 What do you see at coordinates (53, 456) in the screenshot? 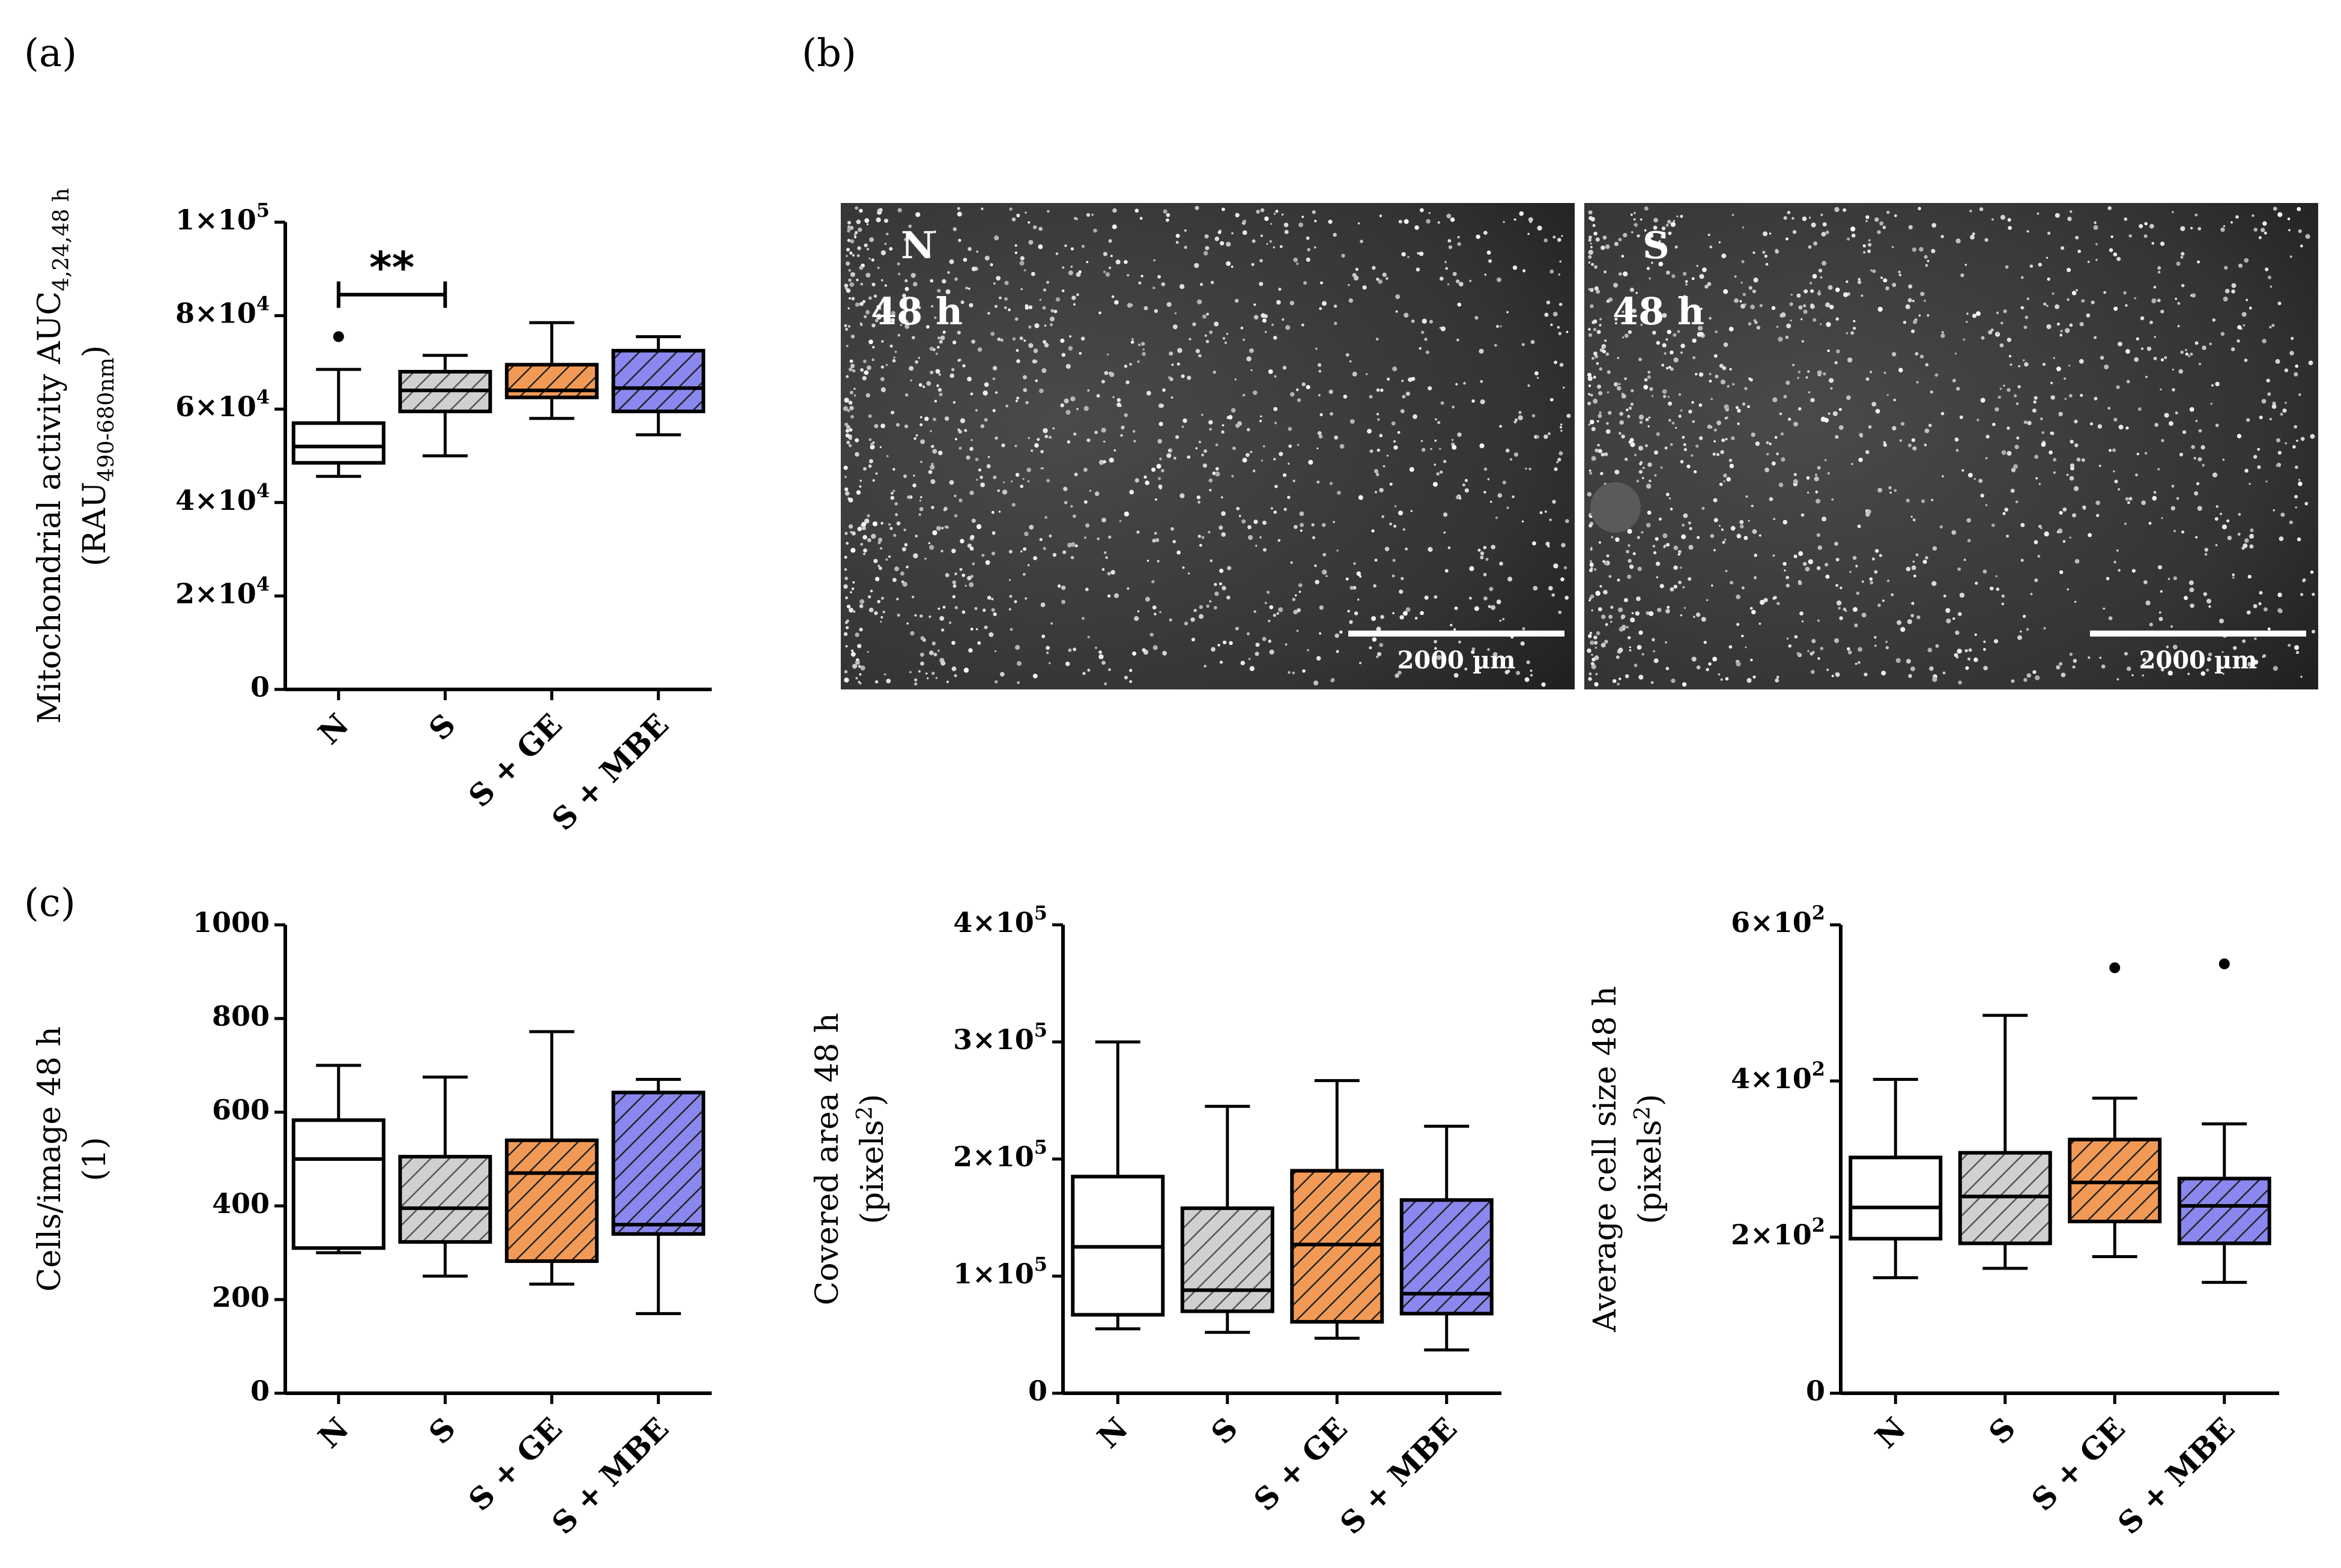
I see `y-axis-label-line1: Mitochondrial activity AUC4,24,48 h` at bounding box center [53, 456].